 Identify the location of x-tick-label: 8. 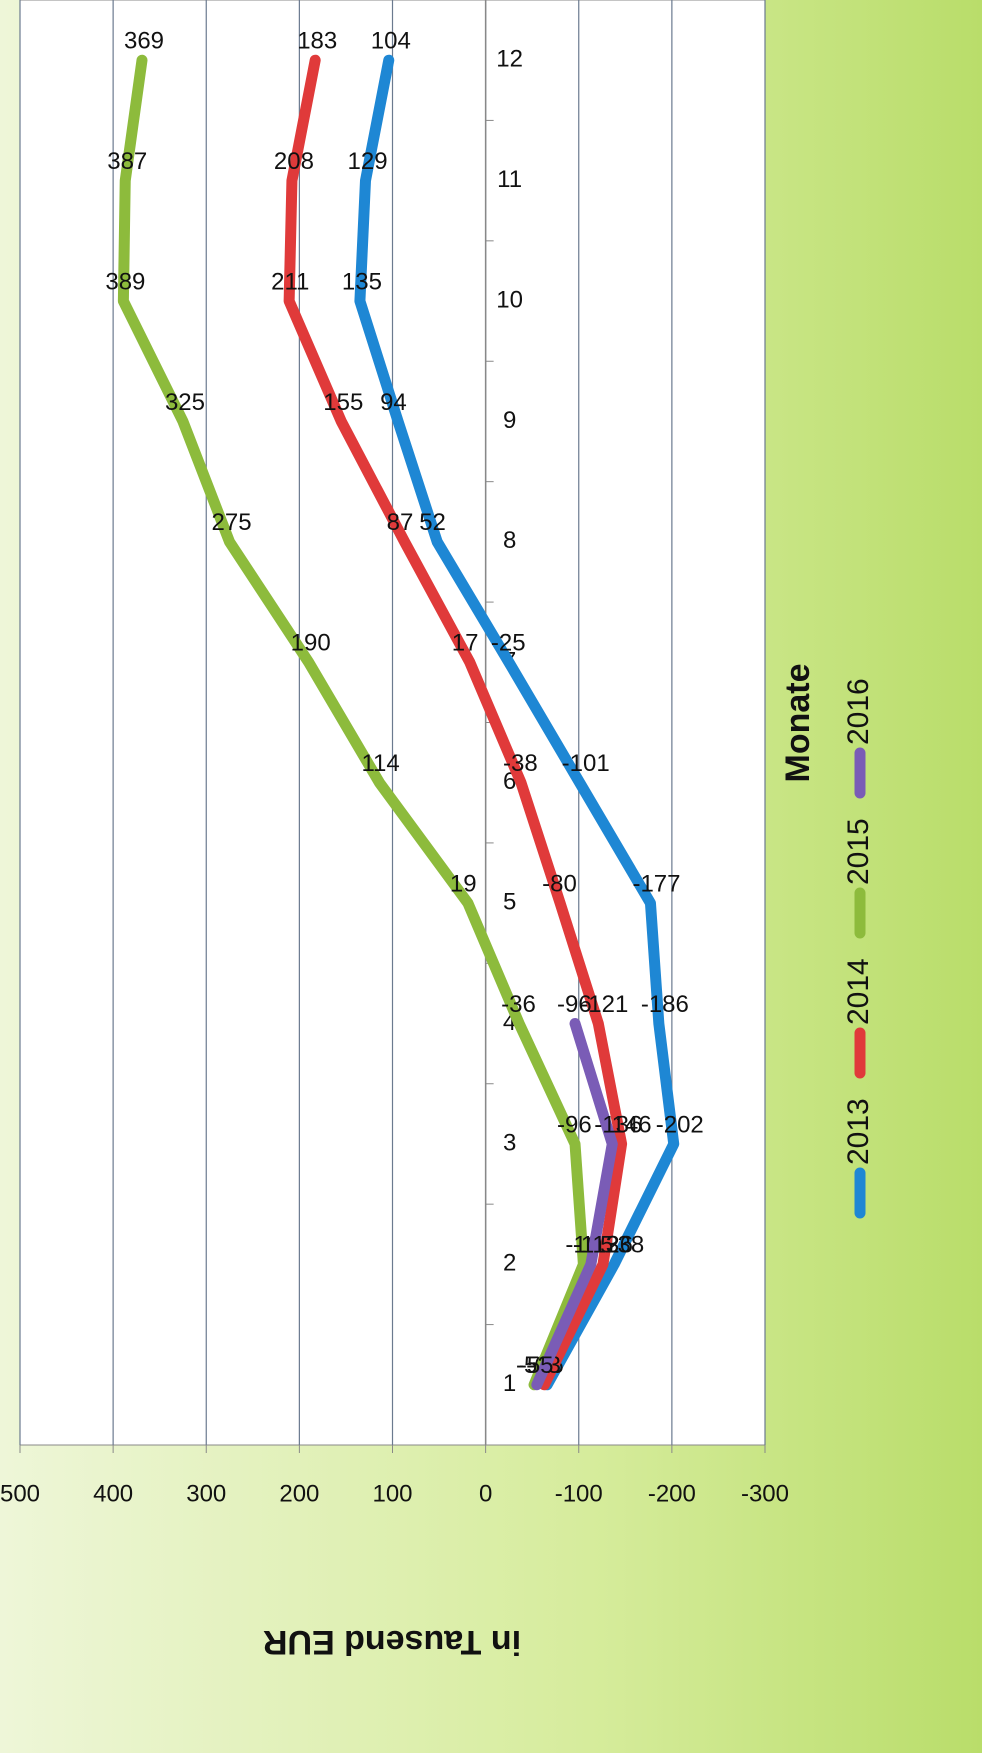
(509, 540).